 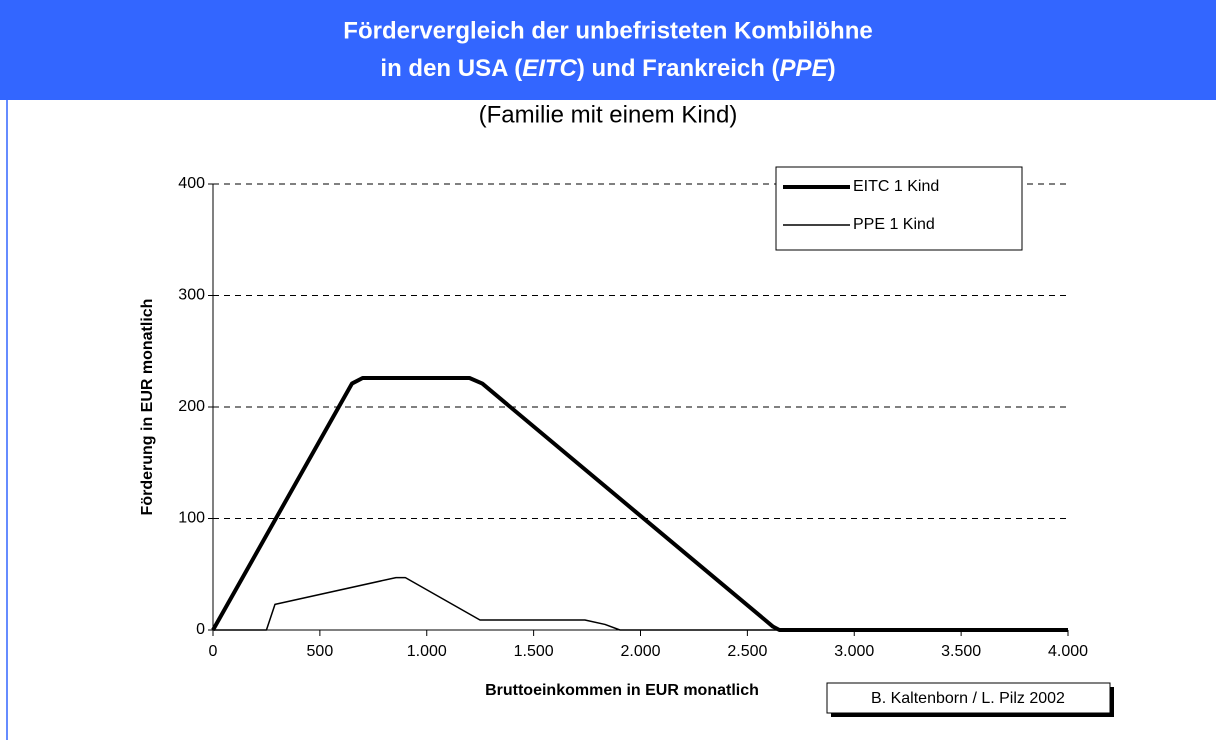 I want to click on source-box, so click(x=968, y=698).